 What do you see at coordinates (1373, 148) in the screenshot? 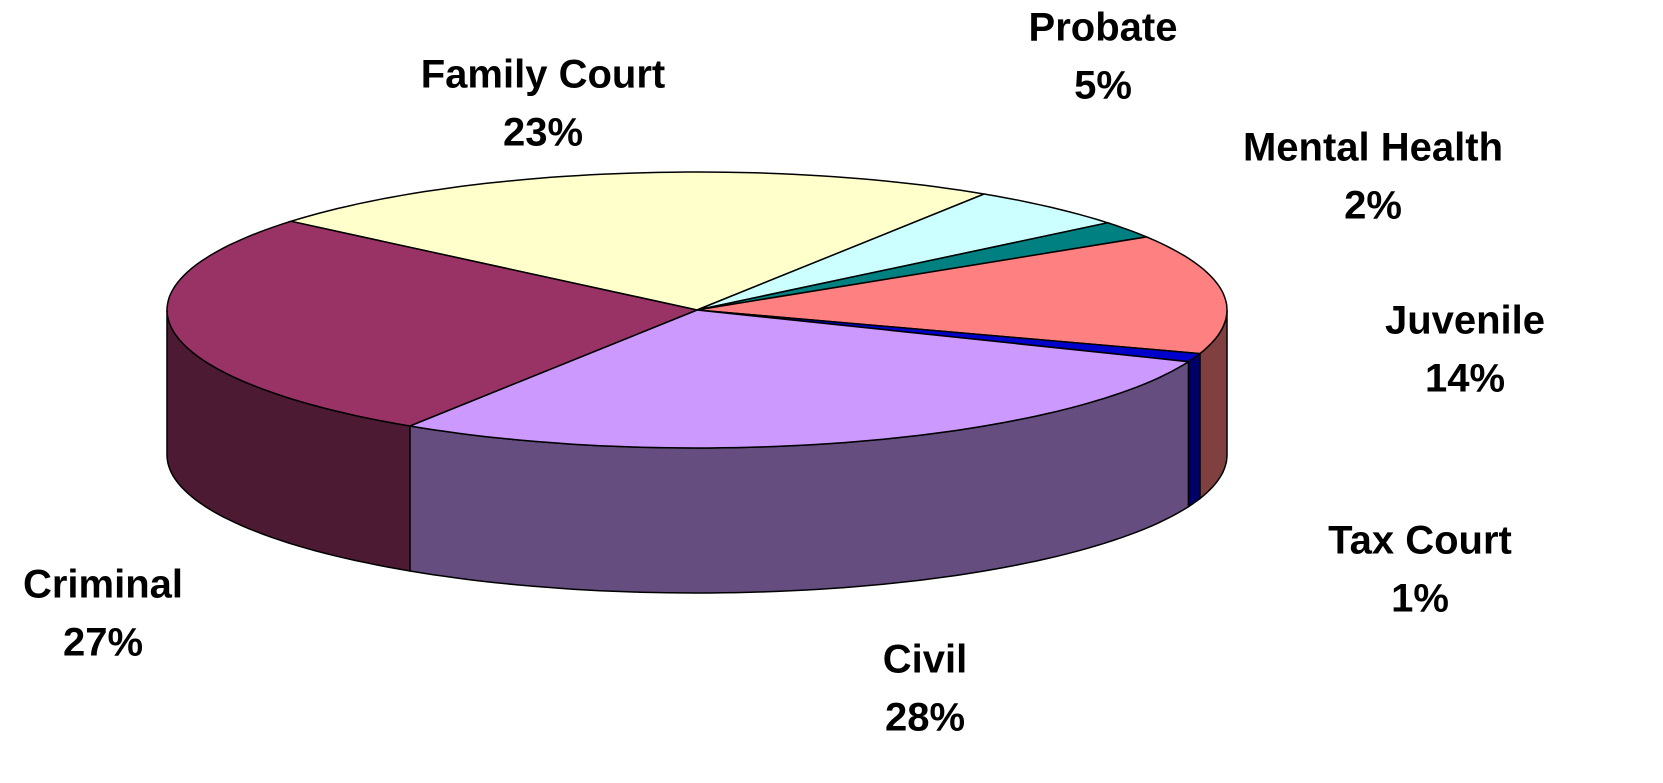
I see `slice-label: Mental Health` at bounding box center [1373, 148].